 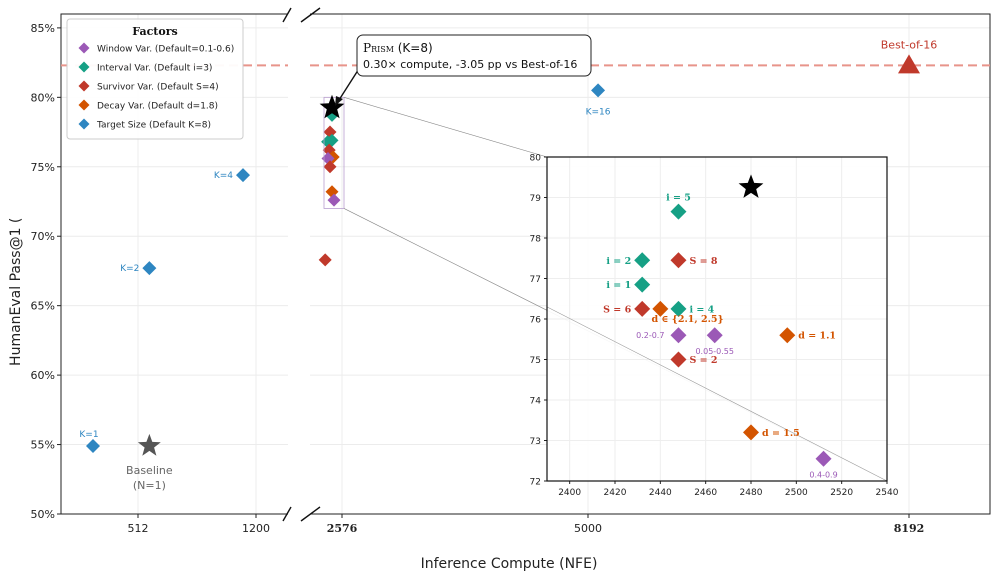 I want to click on target-size-label: K=2, so click(x=129, y=269).